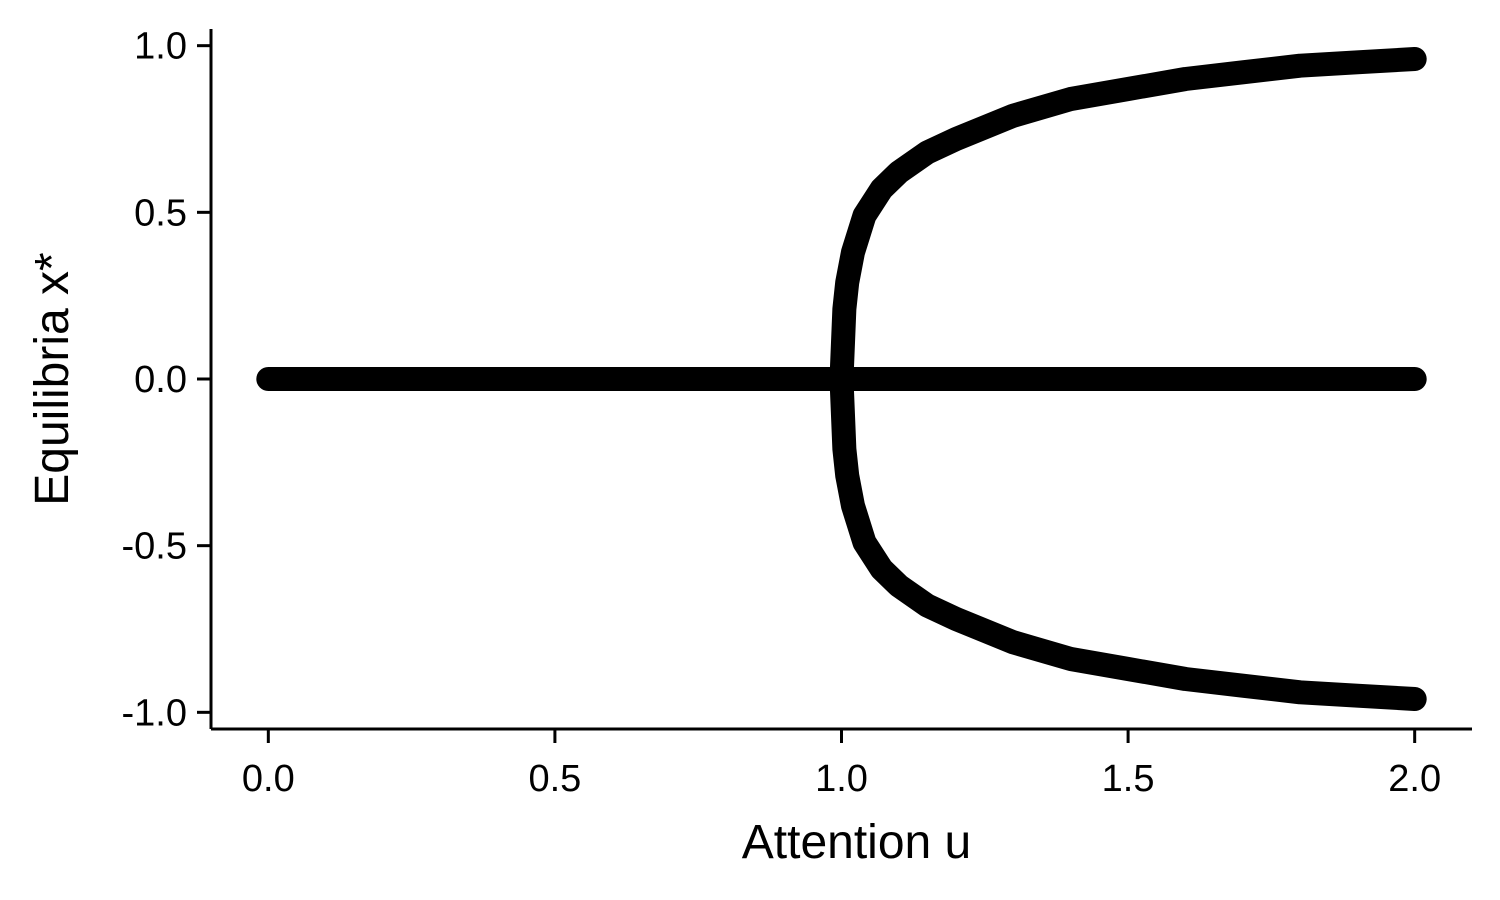  Describe the element at coordinates (1414, 779) in the screenshot. I see `x-tick-label: 2.0` at that location.